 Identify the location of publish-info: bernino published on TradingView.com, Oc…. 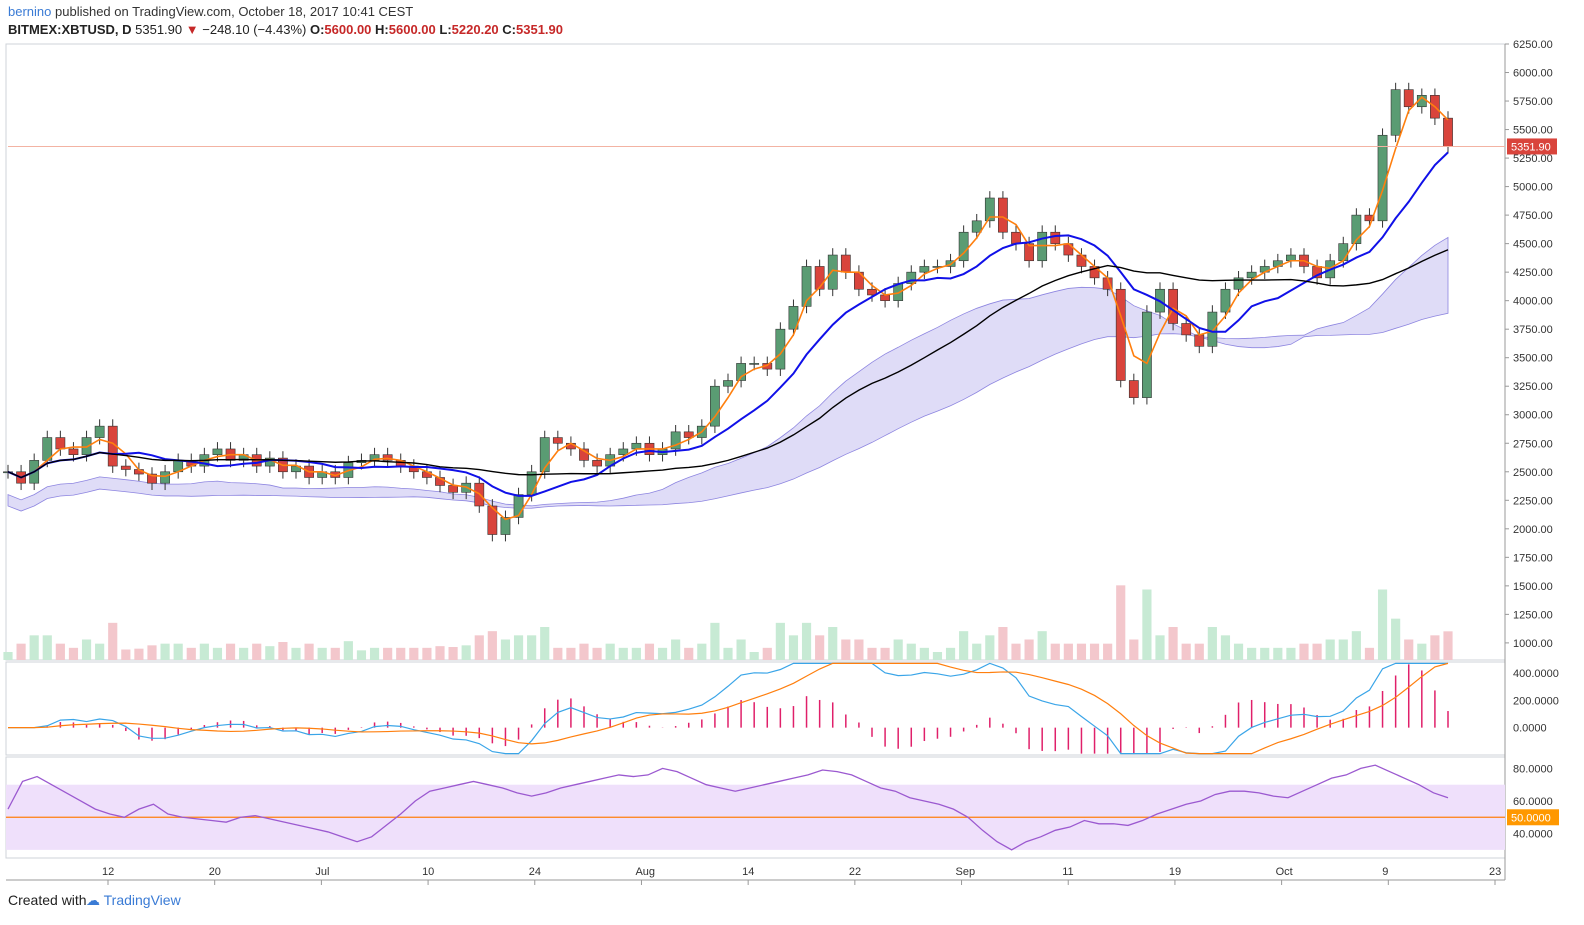
(210, 11).